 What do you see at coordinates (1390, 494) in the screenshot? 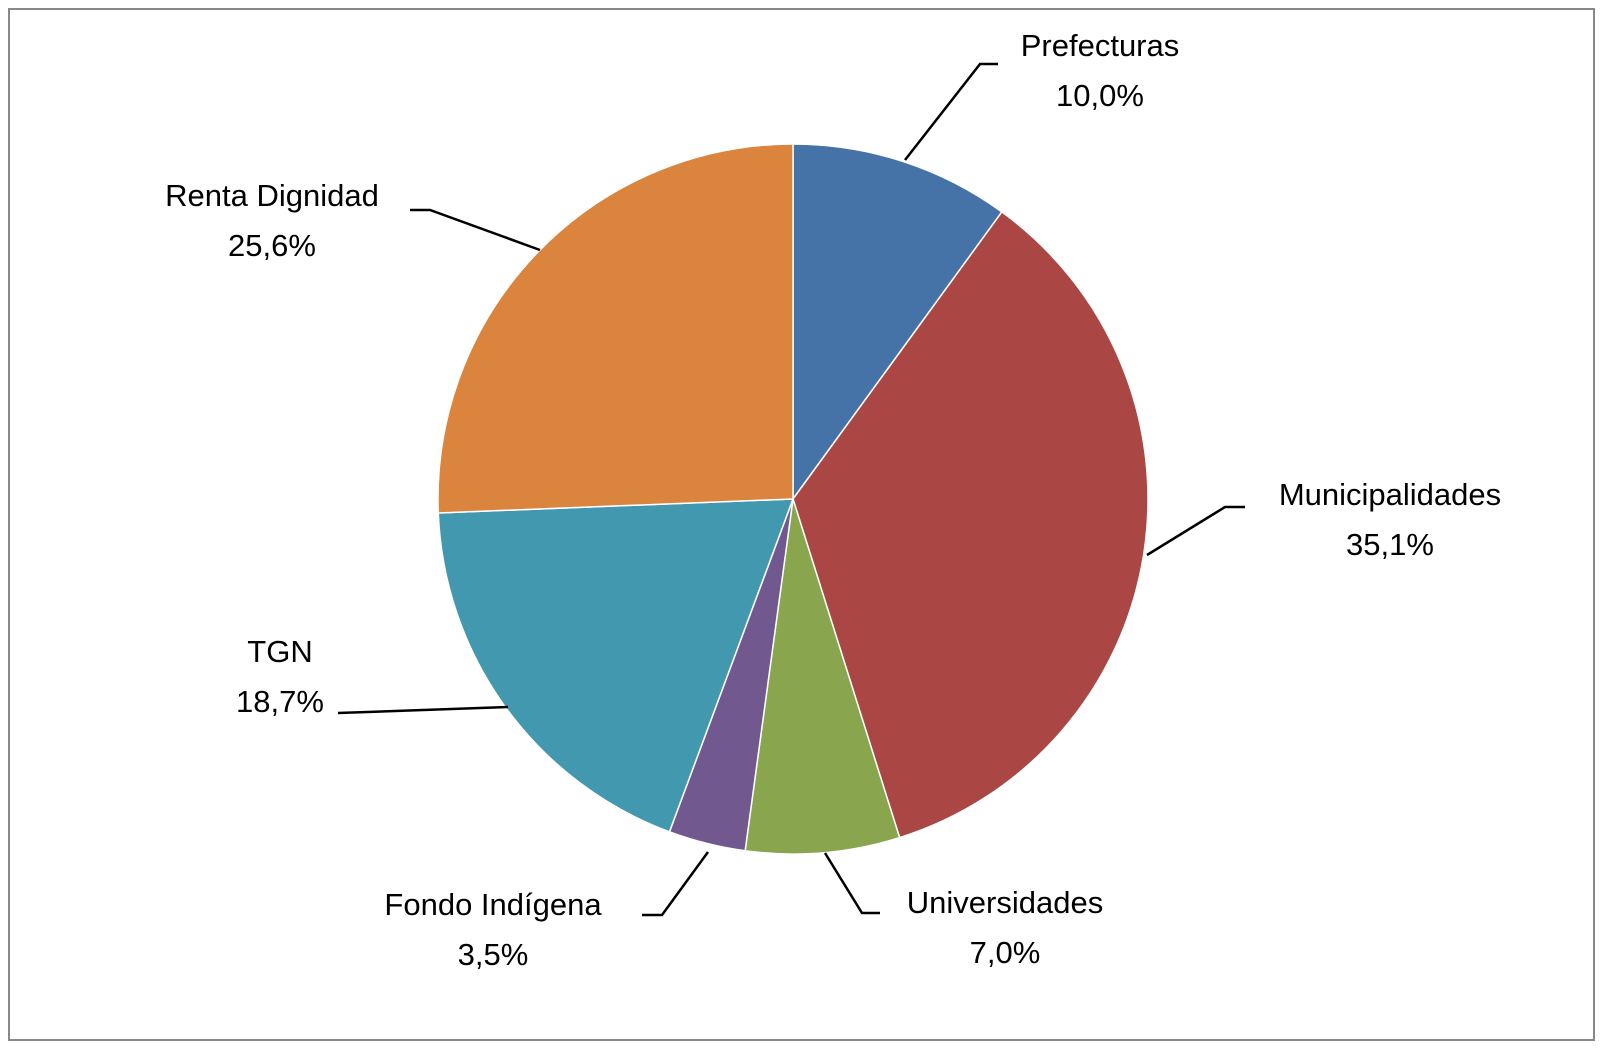
I see `slice-label: Municipalidades` at bounding box center [1390, 494].